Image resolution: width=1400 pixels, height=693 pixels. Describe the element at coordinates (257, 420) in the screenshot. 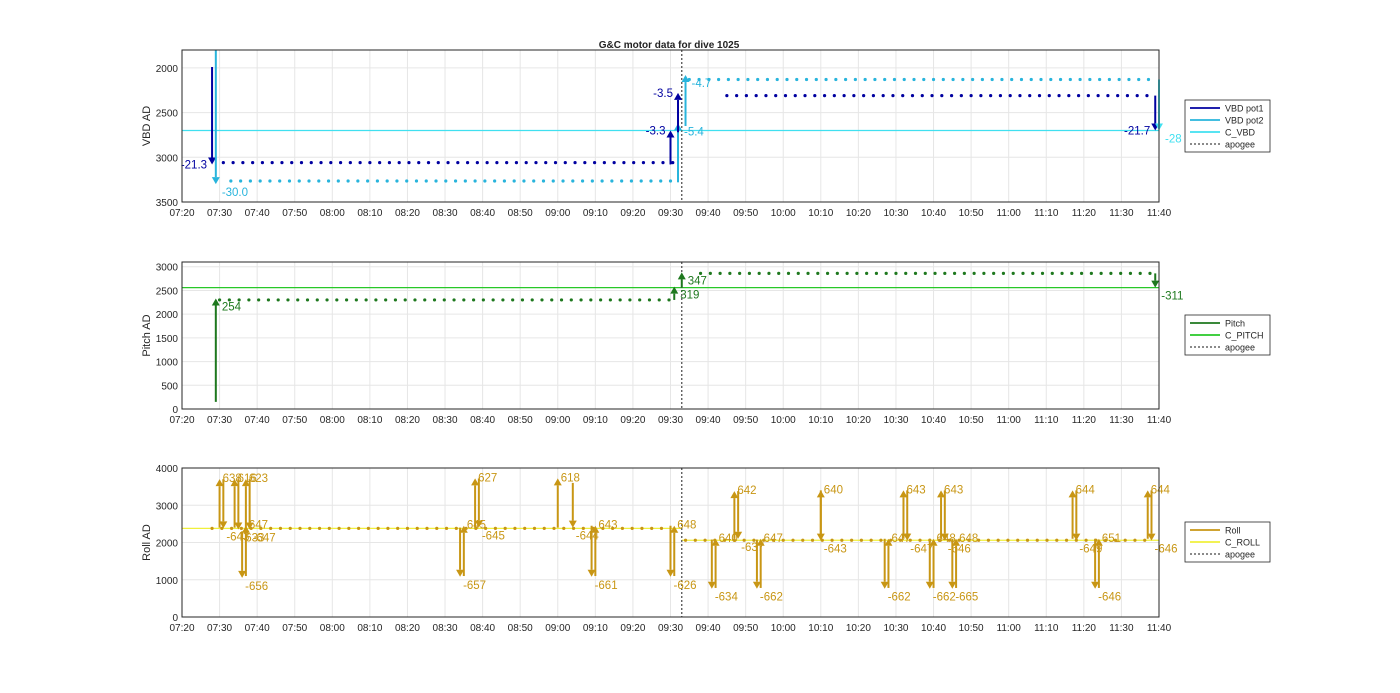

I see `x-tick-label: 07:40` at that location.